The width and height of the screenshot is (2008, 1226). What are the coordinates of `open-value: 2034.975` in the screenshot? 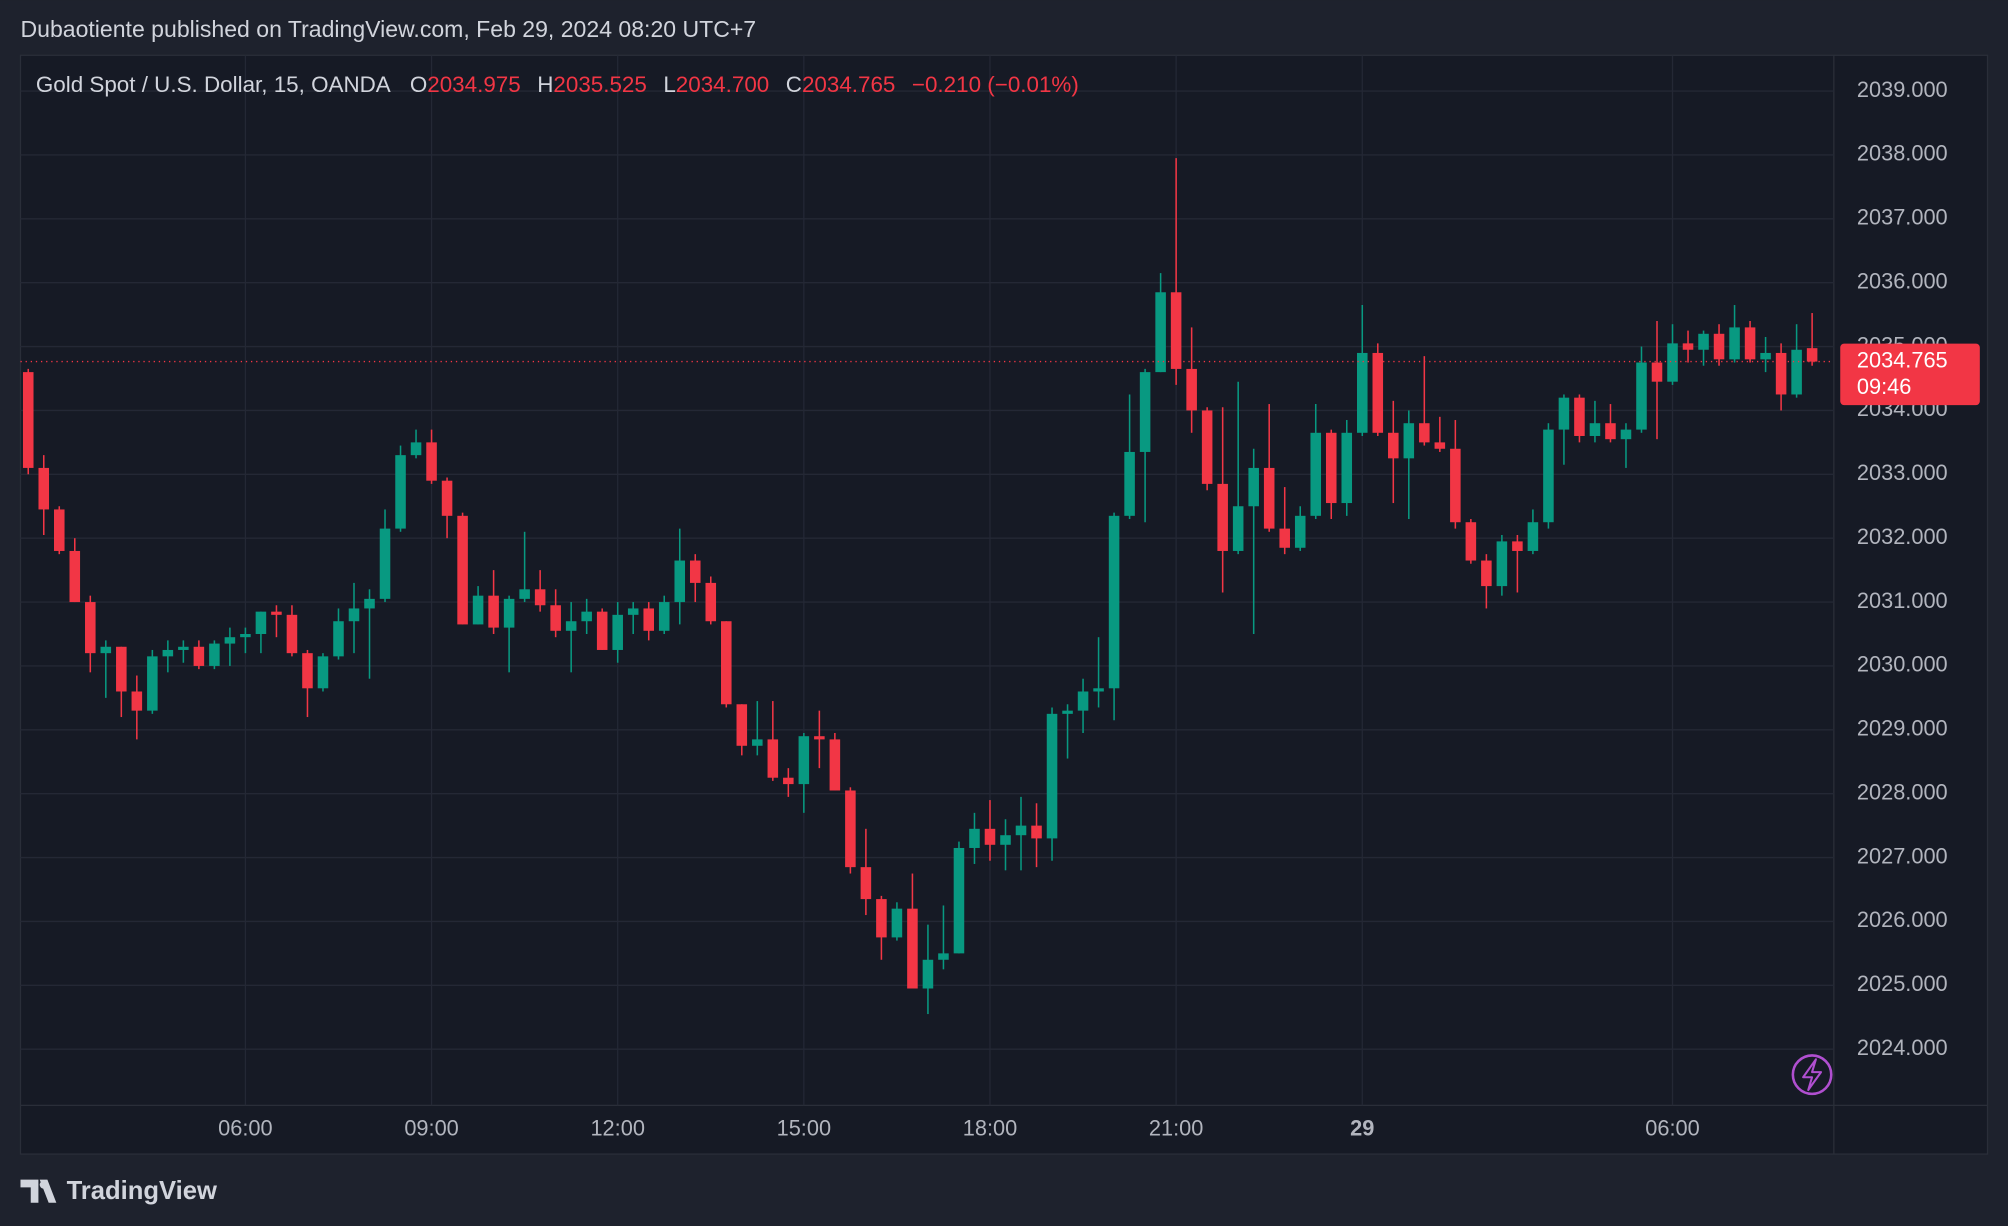 It's located at (473, 84).